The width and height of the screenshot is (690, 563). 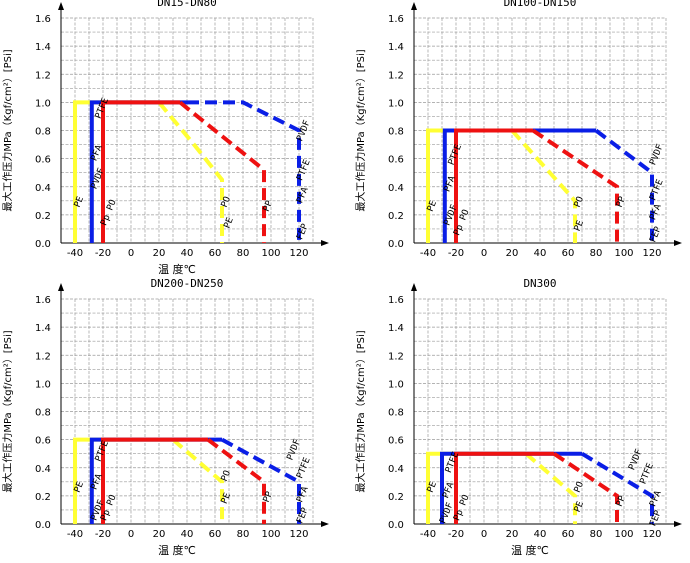 What do you see at coordinates (187, 283) in the screenshot?
I see `chart-title: DN200-DN250` at bounding box center [187, 283].